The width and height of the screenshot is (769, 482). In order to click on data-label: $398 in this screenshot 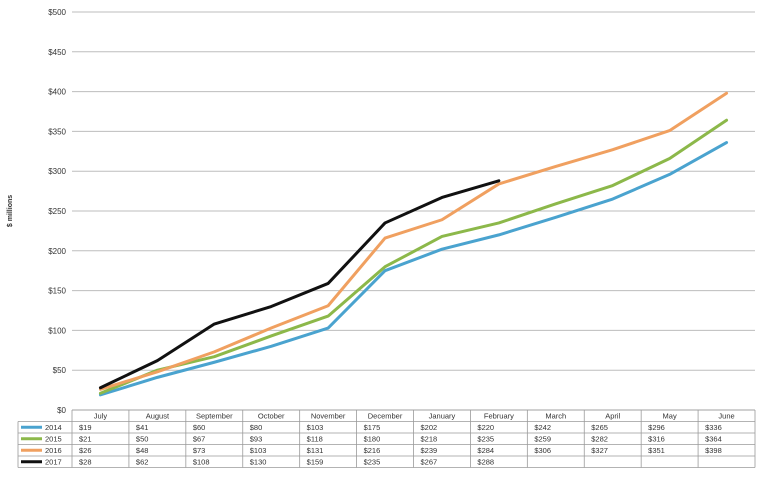, I will do `click(713, 450)`.